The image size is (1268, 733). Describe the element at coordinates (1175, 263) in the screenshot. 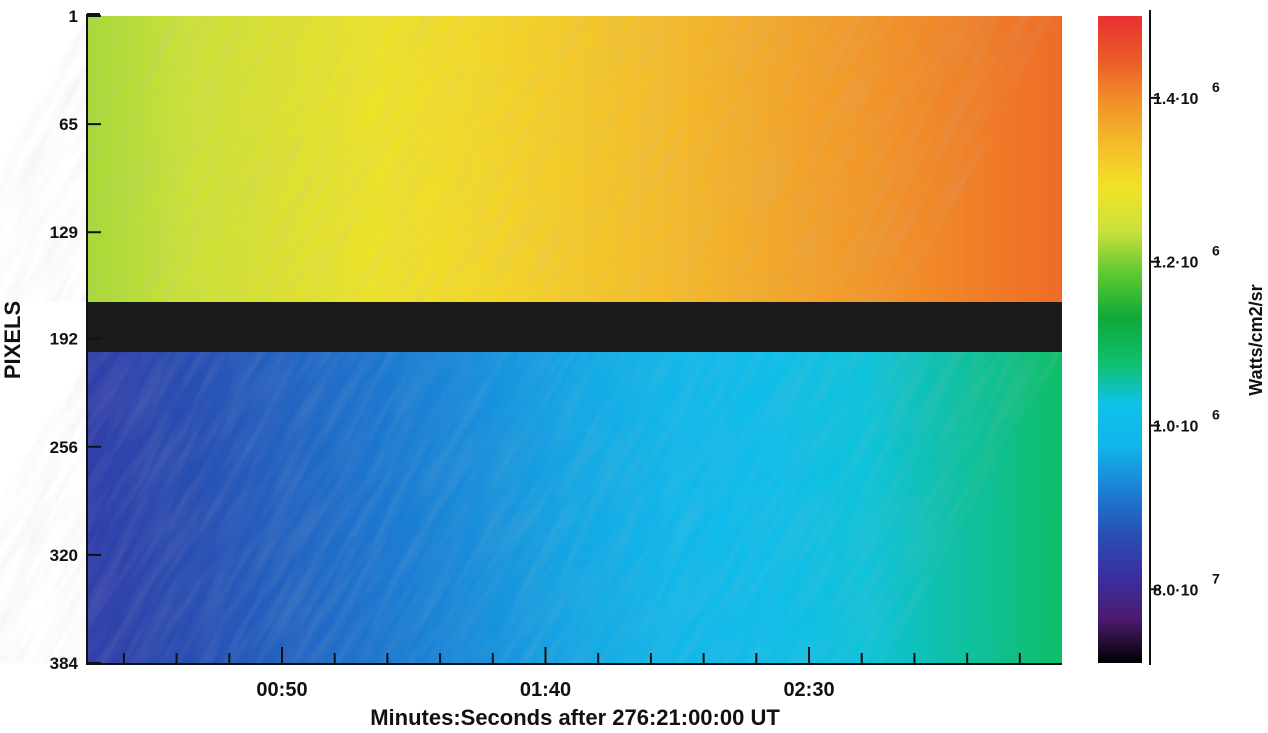

I see `colorbar-tick-label: 1.2·10` at that location.